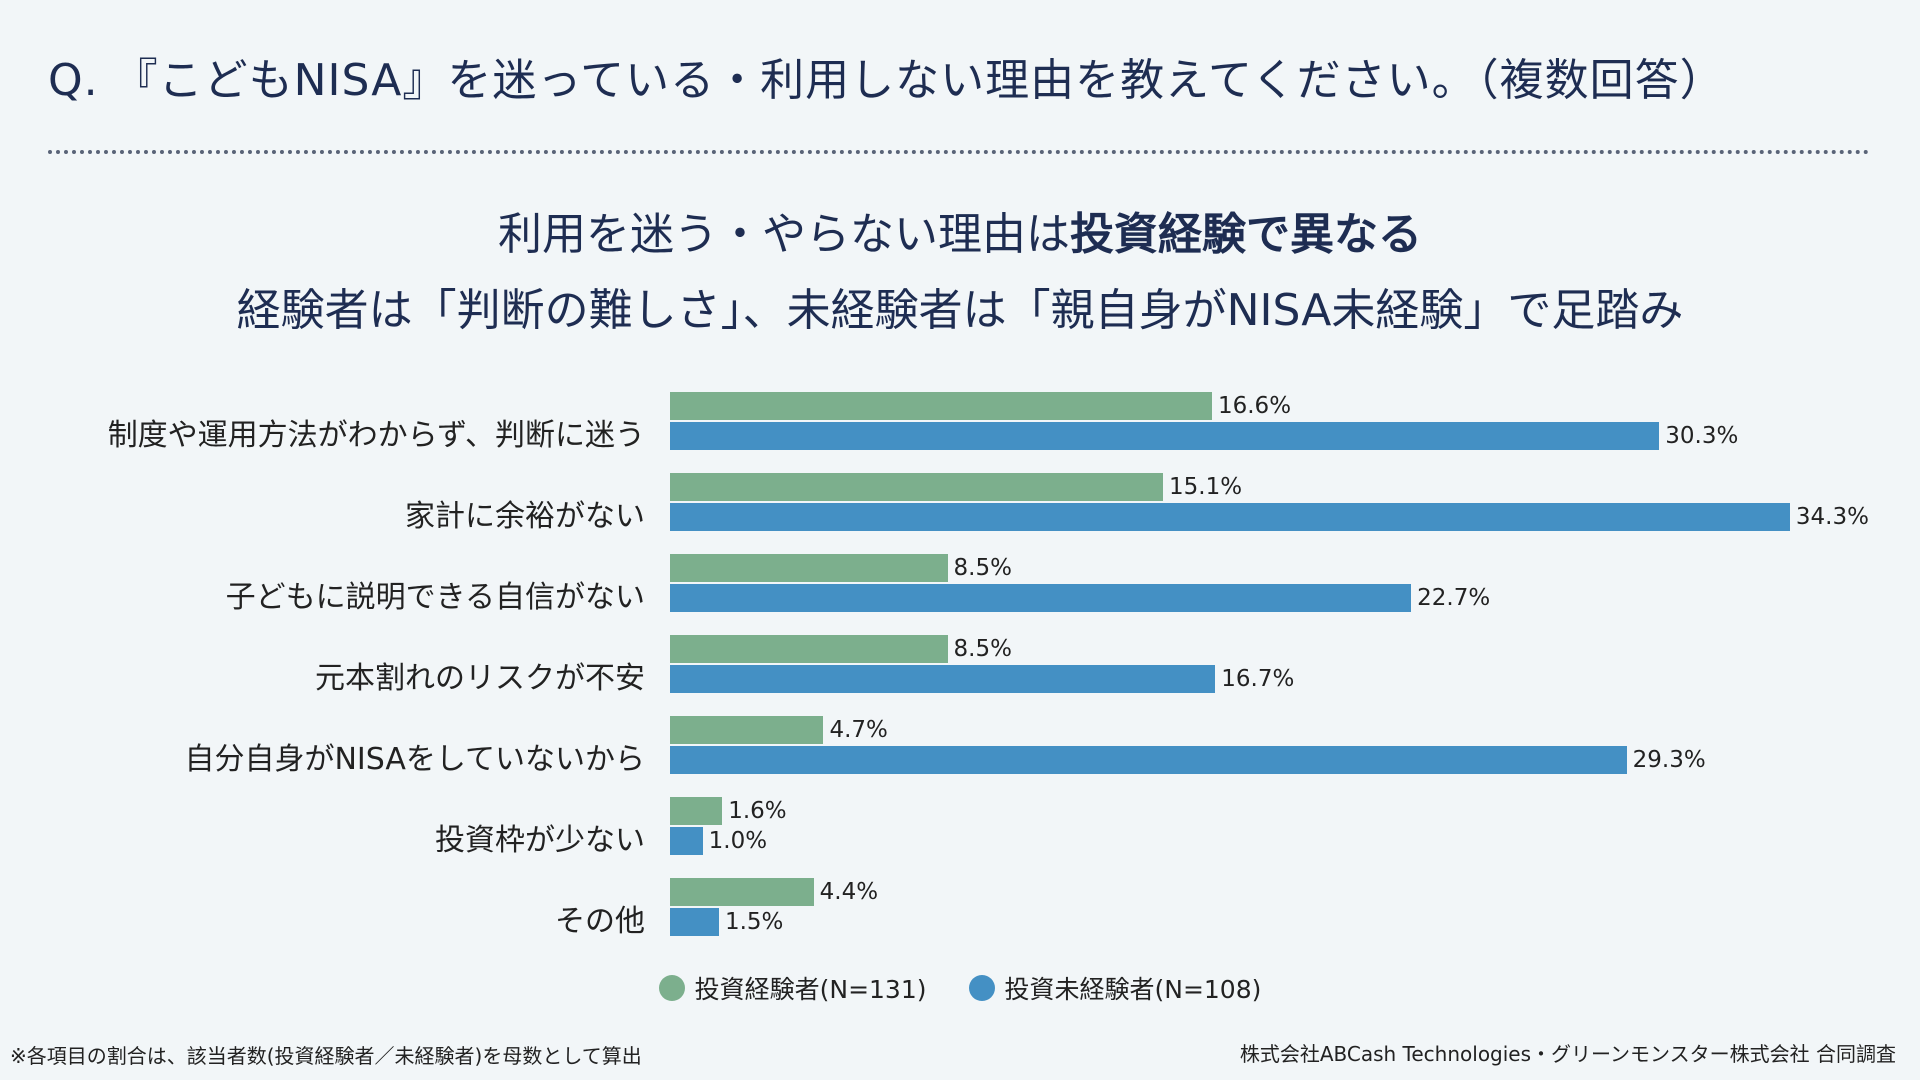 This screenshot has width=1920, height=1080. I want to click on headline-prefix: 利用を迷う・やらない理由は, so click(784, 234).